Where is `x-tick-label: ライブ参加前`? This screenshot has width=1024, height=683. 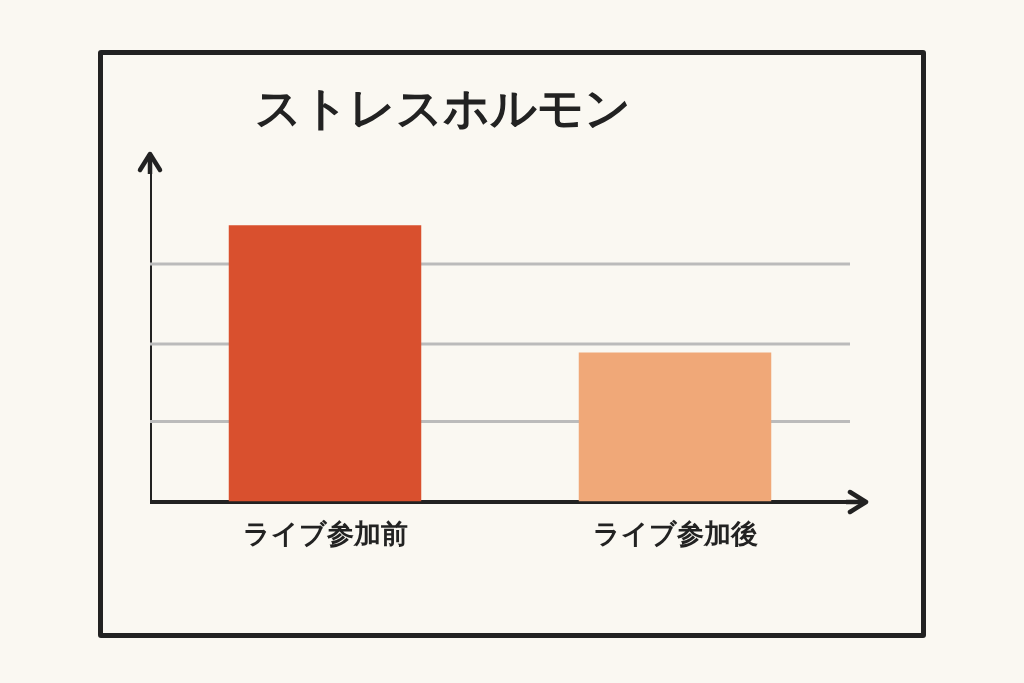
x-tick-label: ライブ参加前 is located at coordinates (325, 533).